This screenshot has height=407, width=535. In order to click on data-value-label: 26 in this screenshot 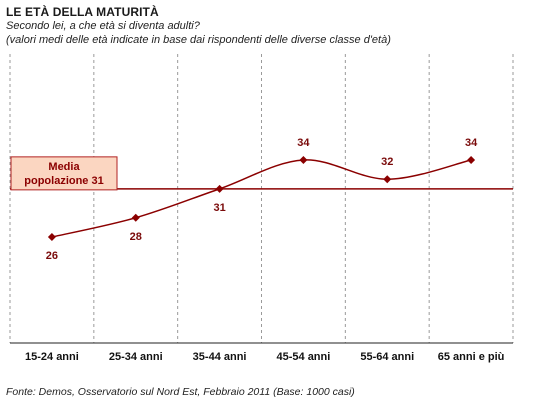, I will do `click(52, 256)`.